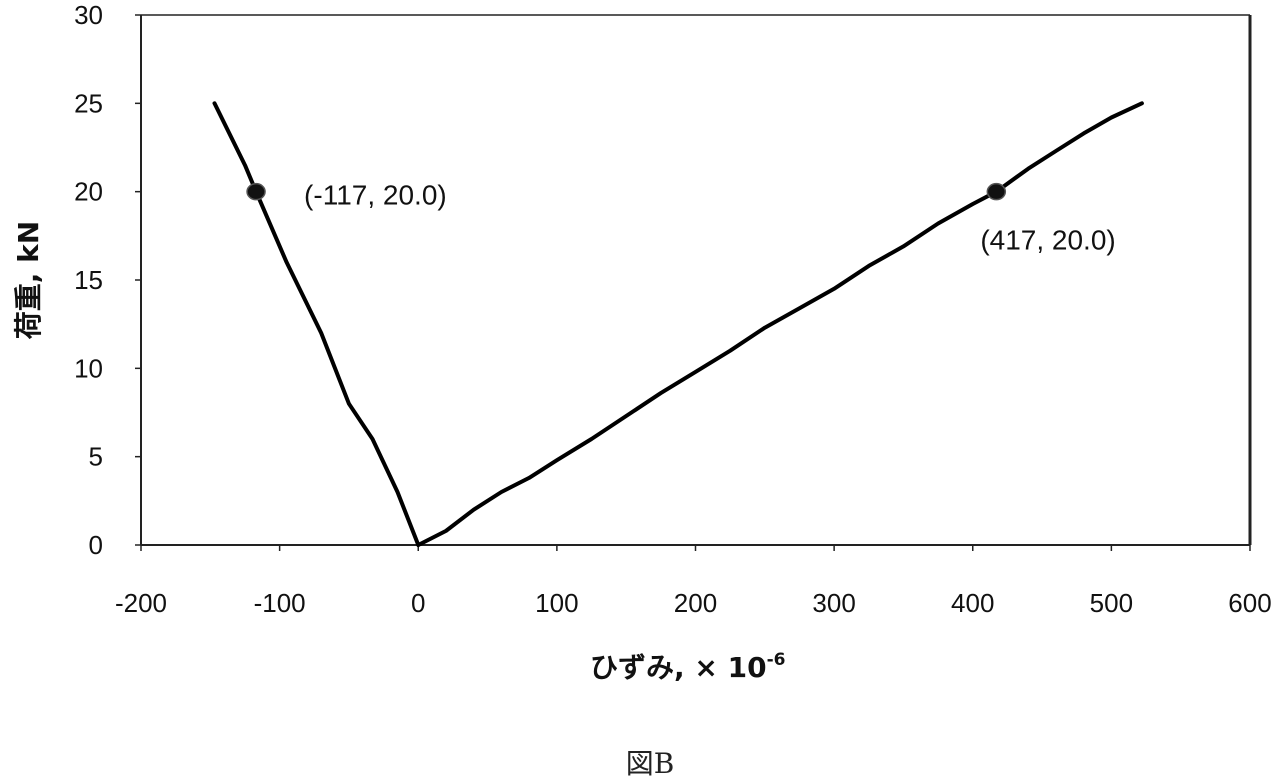 The image size is (1280, 784). I want to click on x-tick-label: -100, so click(280, 603).